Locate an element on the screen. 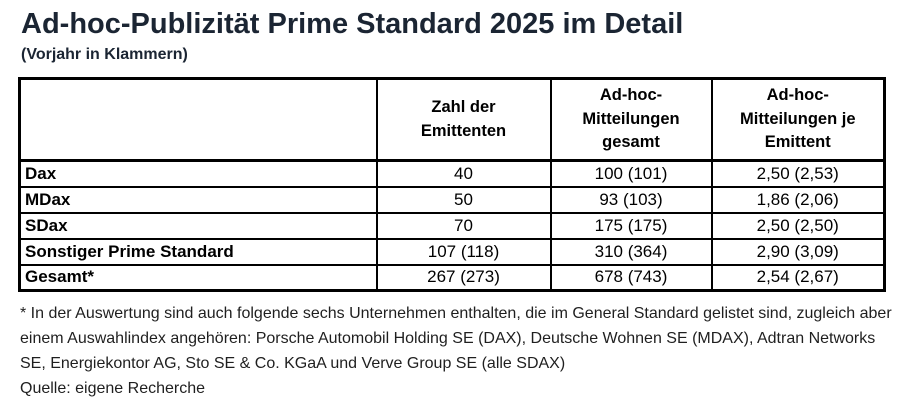  cell-mitteilungen-je-emittent: 2,54 (2,67) is located at coordinates (798, 277).